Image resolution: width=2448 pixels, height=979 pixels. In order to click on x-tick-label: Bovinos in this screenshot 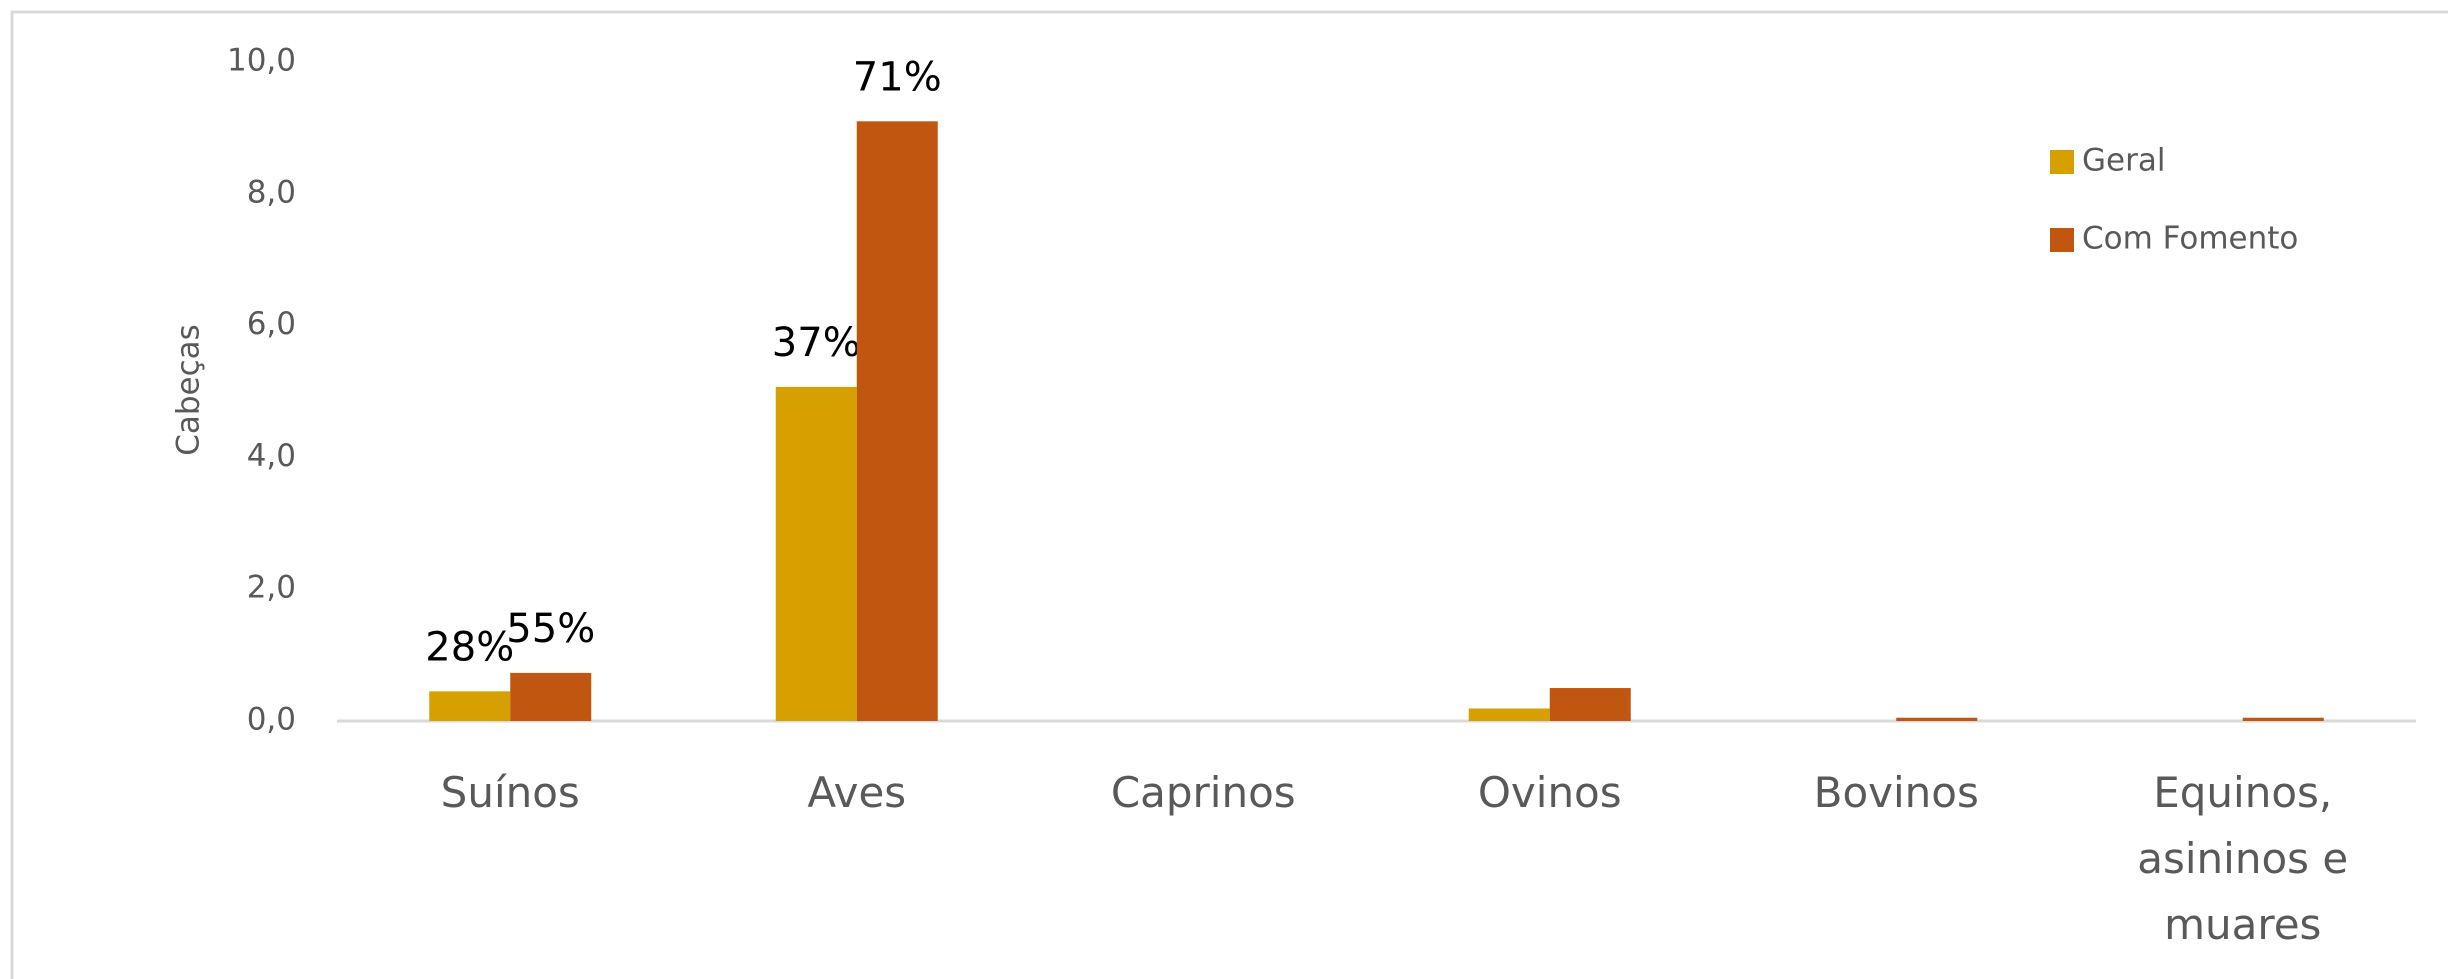, I will do `click(1896, 792)`.